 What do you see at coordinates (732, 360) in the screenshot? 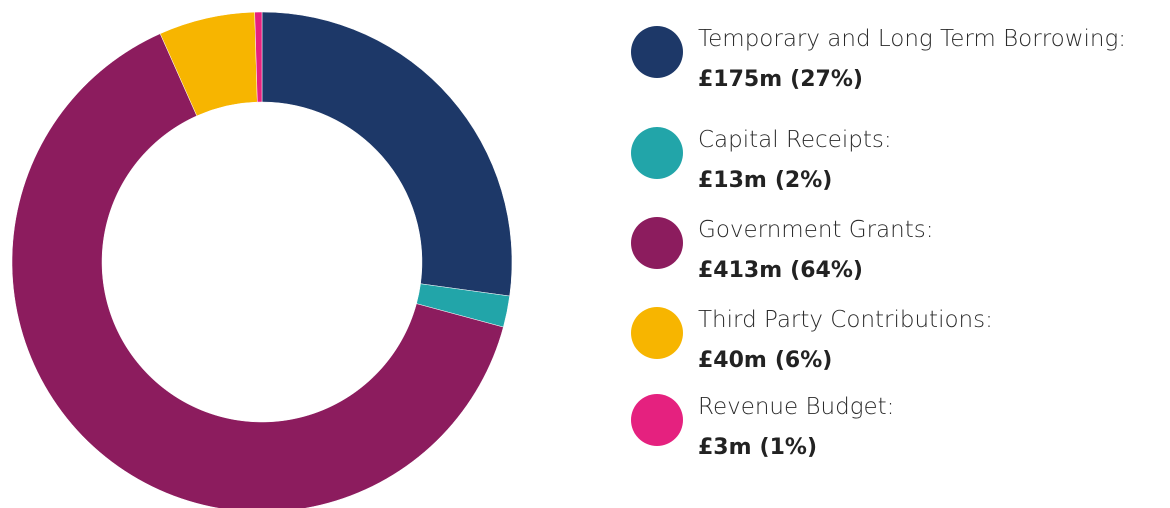
I see `value-label: £40m` at bounding box center [732, 360].